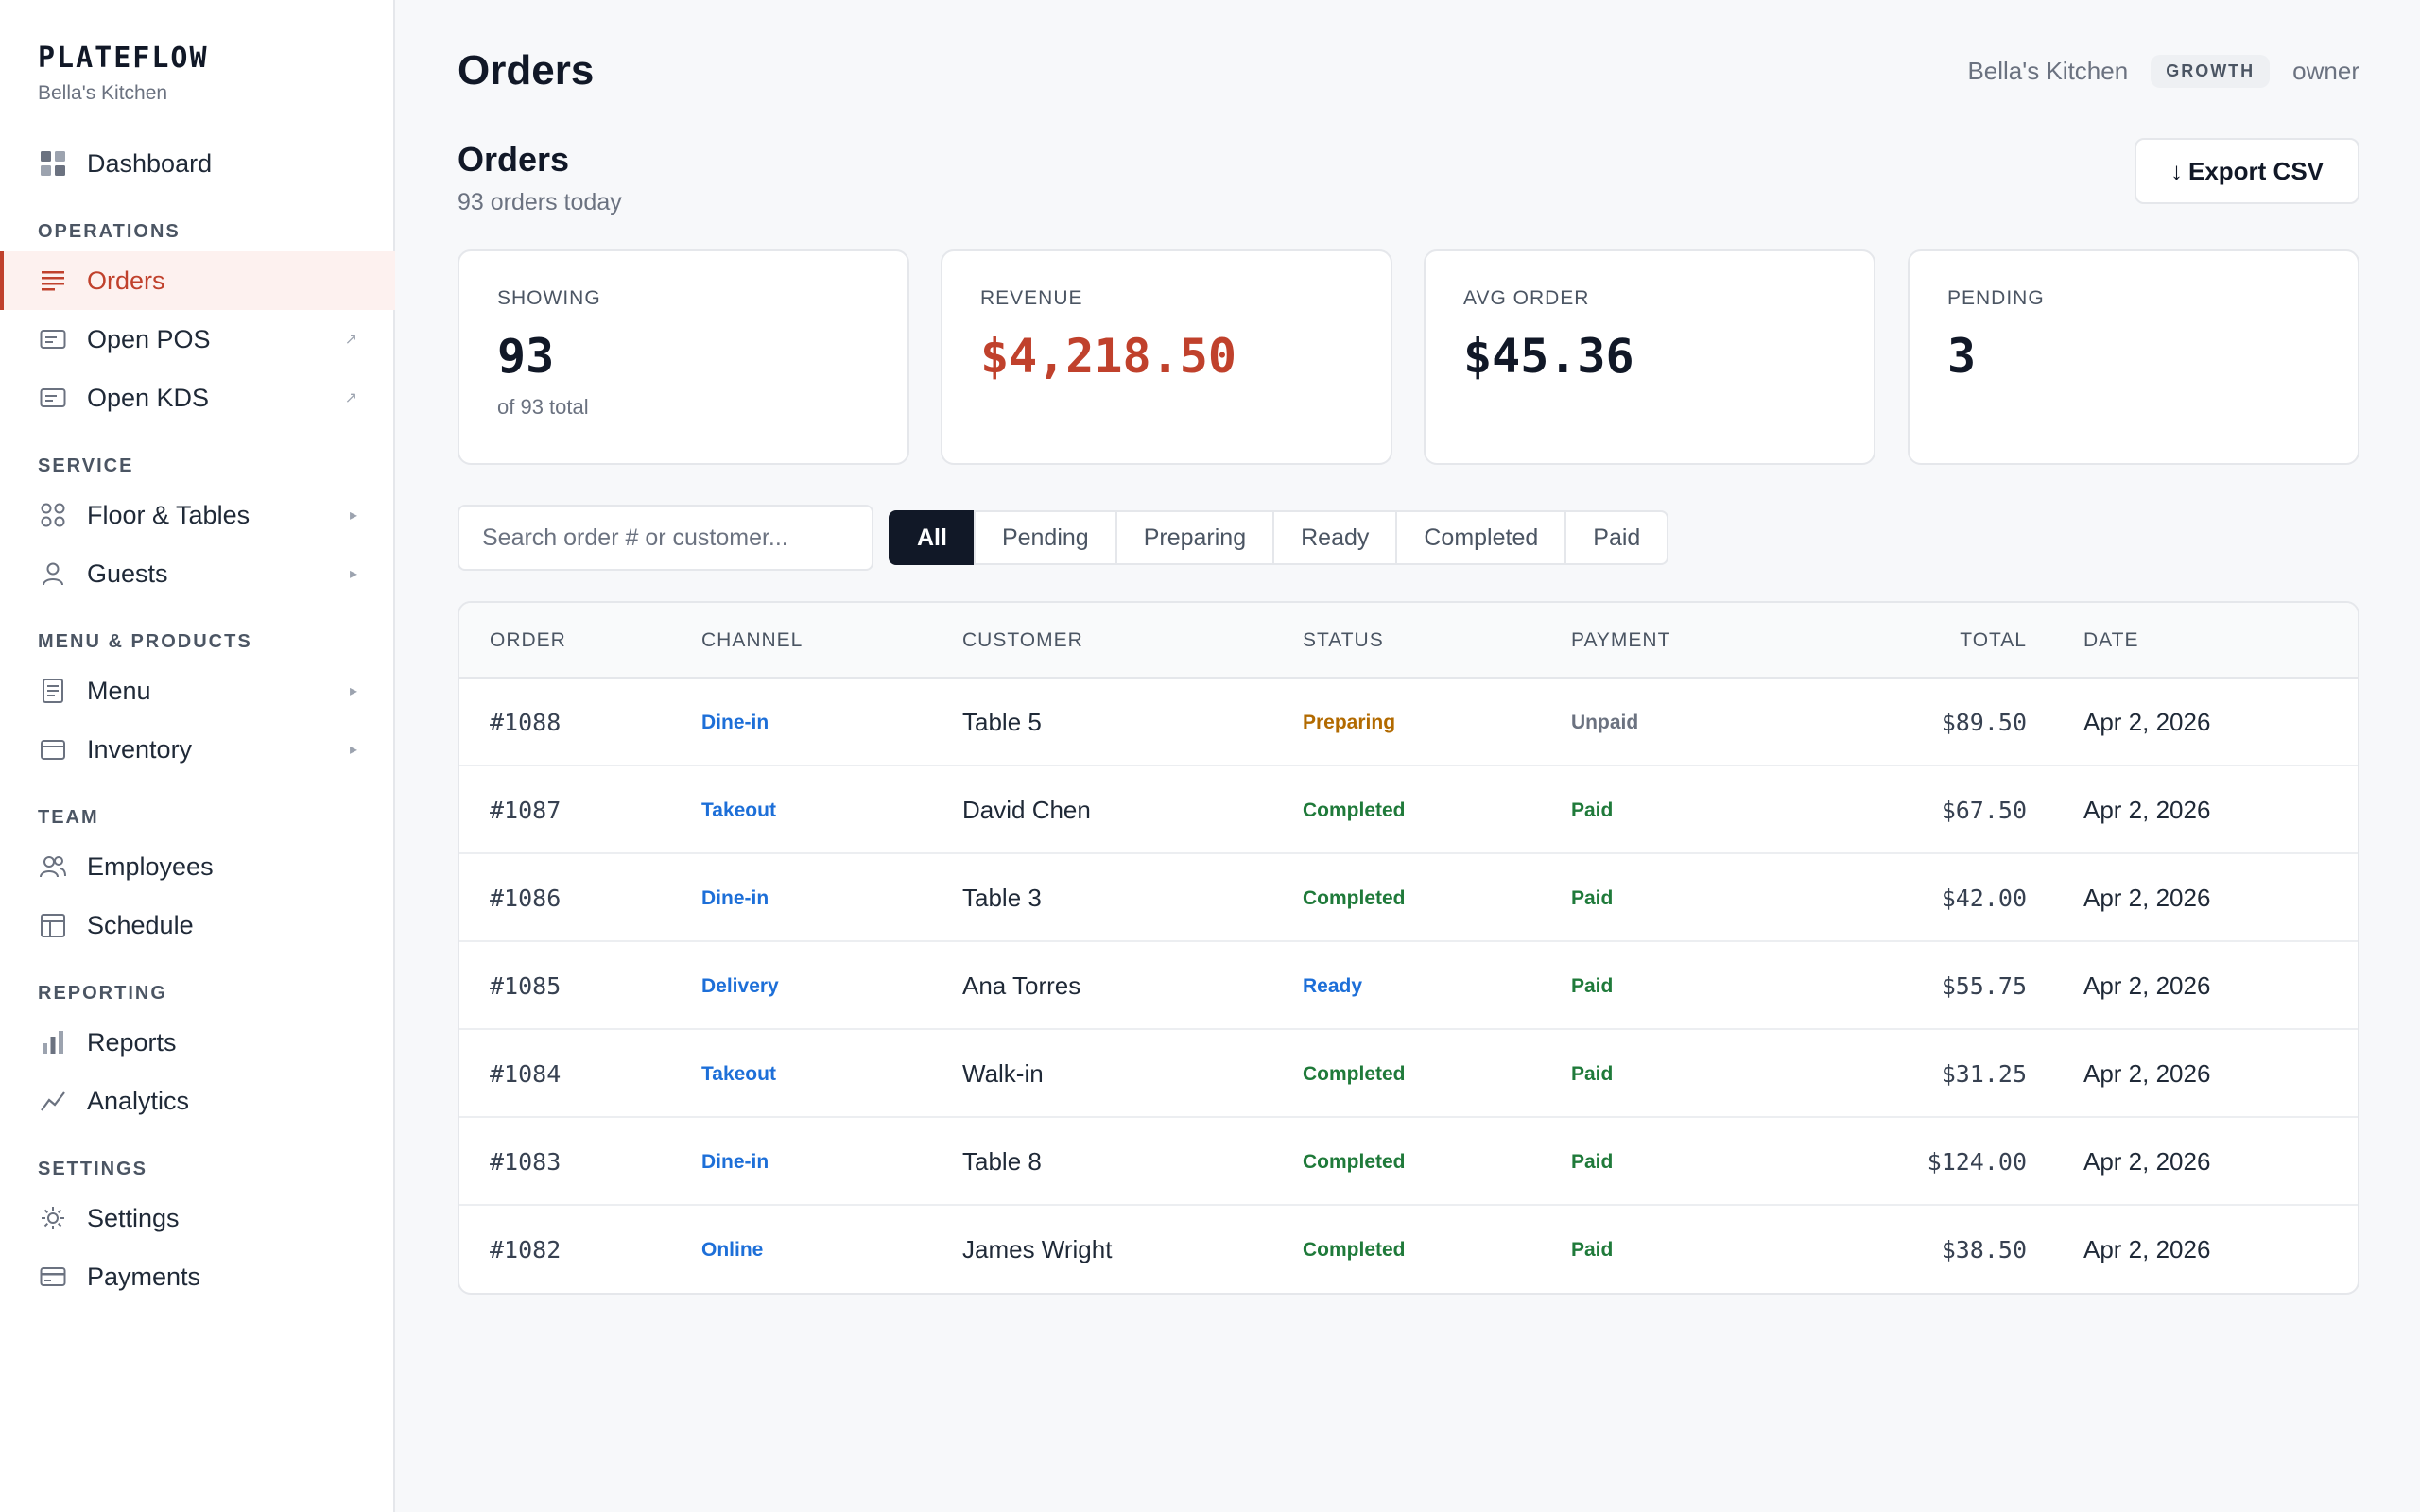  I want to click on stat-value: $45.36, so click(1548, 356).